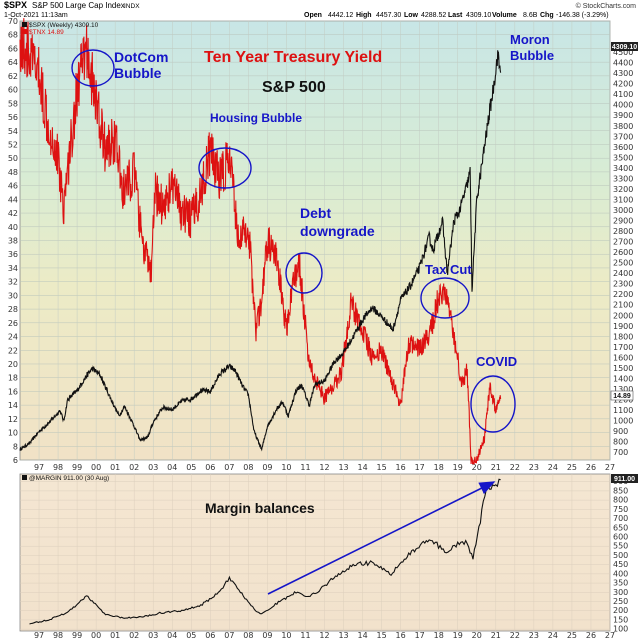  I want to click on top-x-tick-label: 10, so click(286, 467).